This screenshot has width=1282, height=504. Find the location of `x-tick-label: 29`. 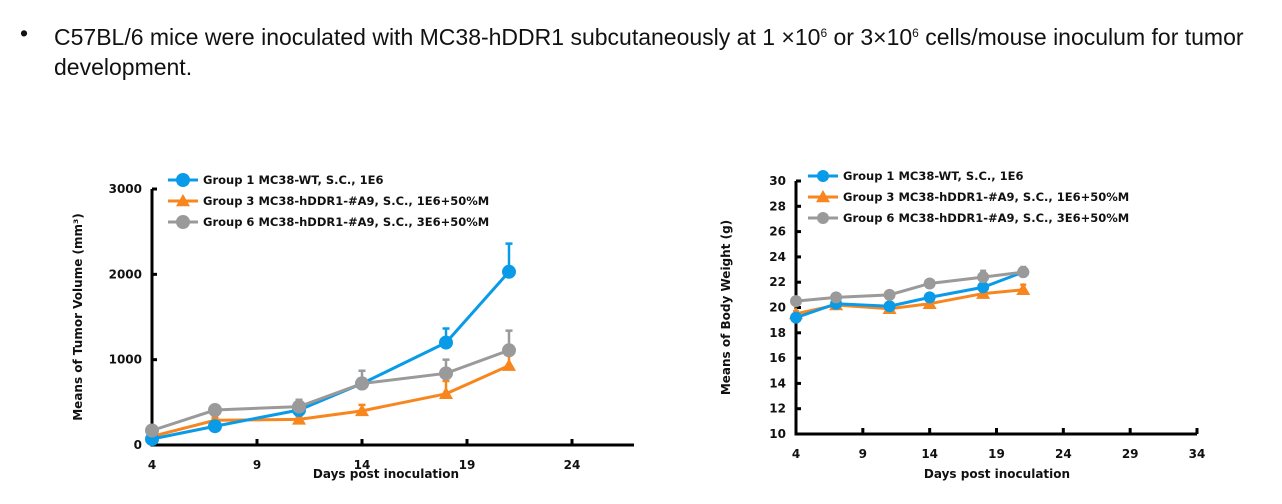

x-tick-label: 29 is located at coordinates (1130, 454).